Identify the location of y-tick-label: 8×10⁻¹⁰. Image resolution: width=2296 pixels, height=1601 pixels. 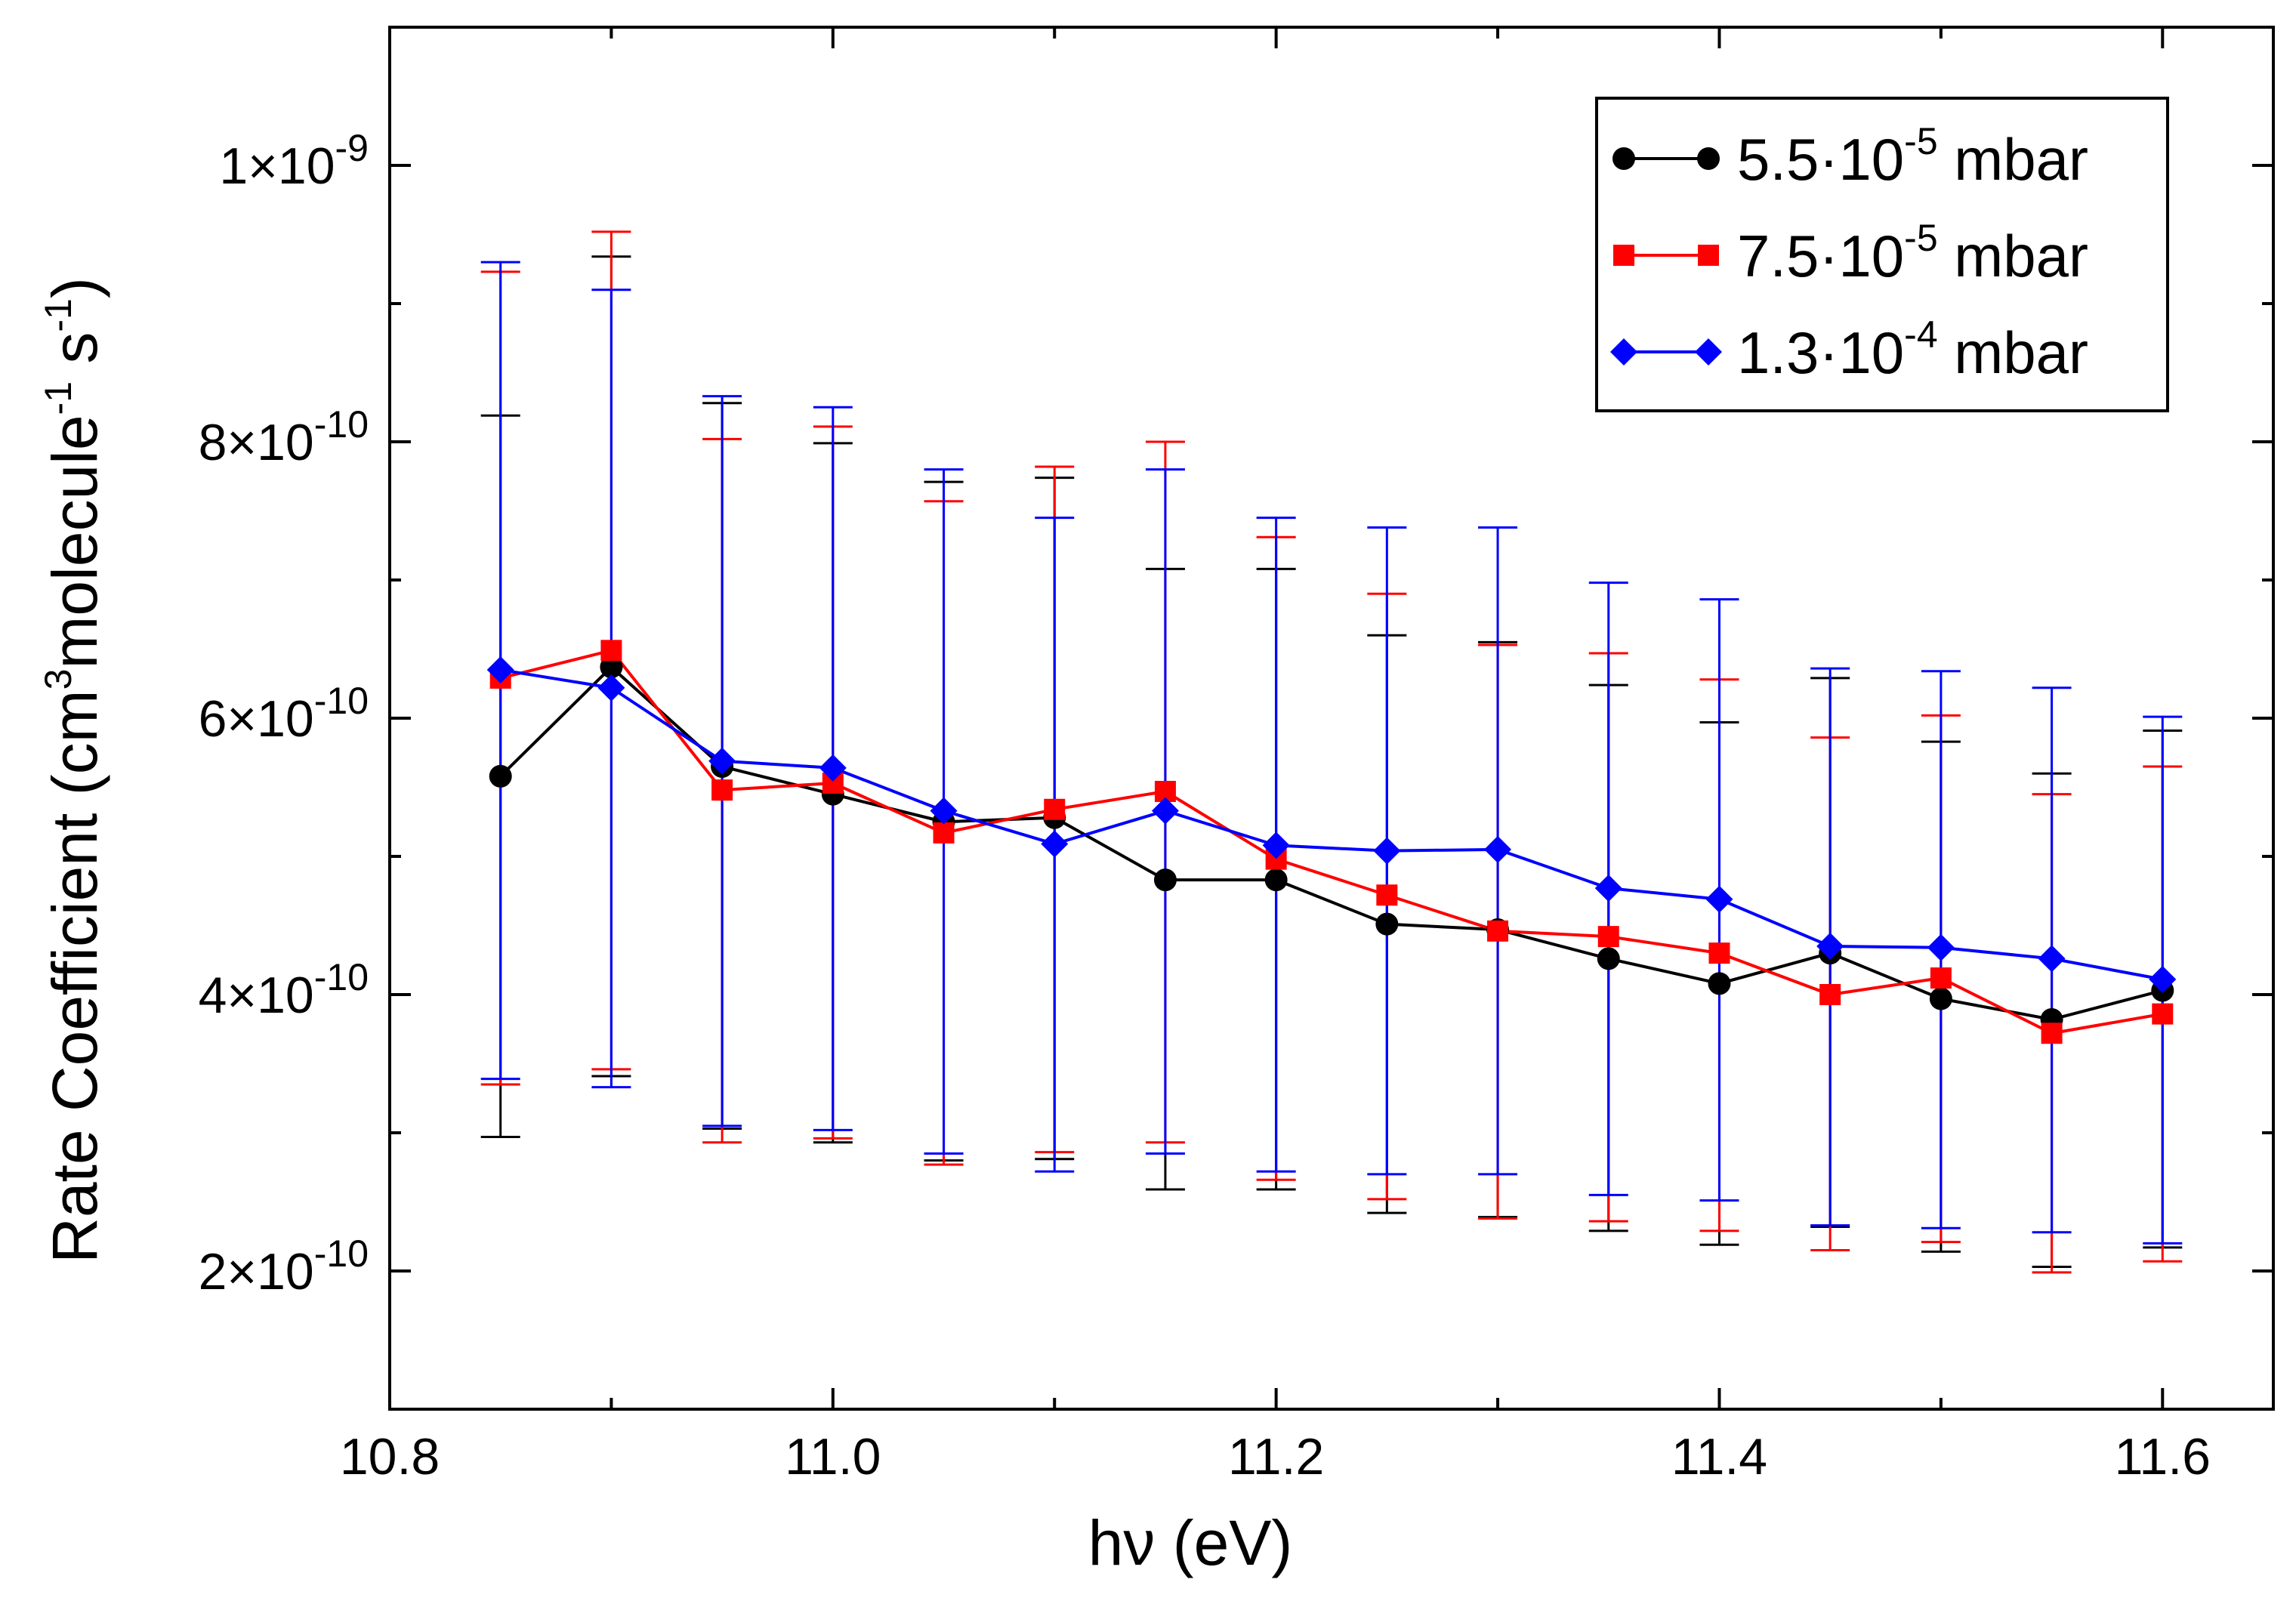
(284, 437).